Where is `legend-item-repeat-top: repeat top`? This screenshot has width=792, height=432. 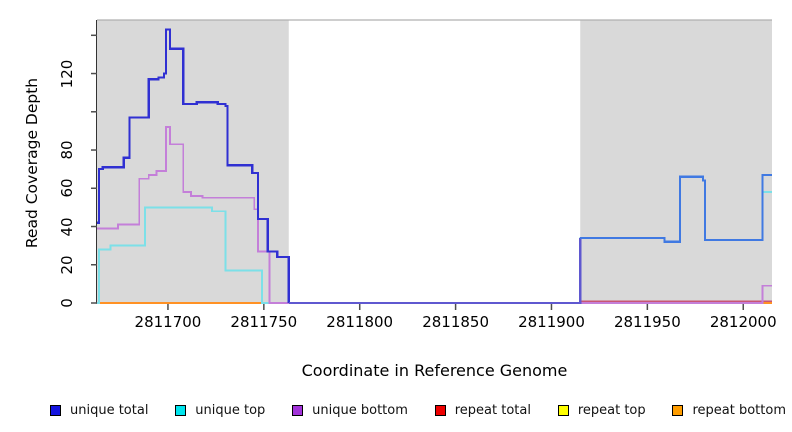
legend-item-repeat-top: repeat top is located at coordinates (601, 410).